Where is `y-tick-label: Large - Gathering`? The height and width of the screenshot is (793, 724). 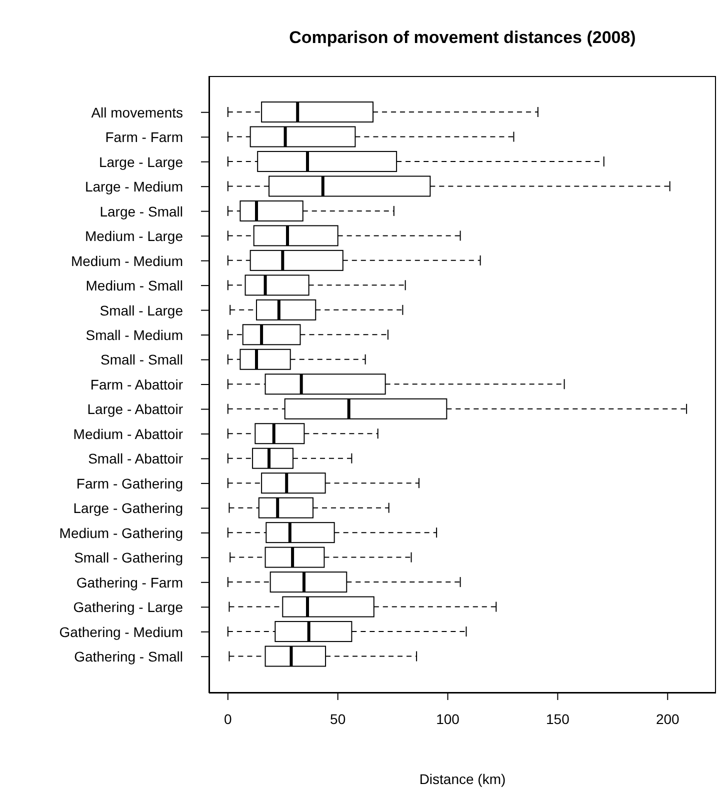
y-tick-label: Large - Gathering is located at coordinates (128, 508).